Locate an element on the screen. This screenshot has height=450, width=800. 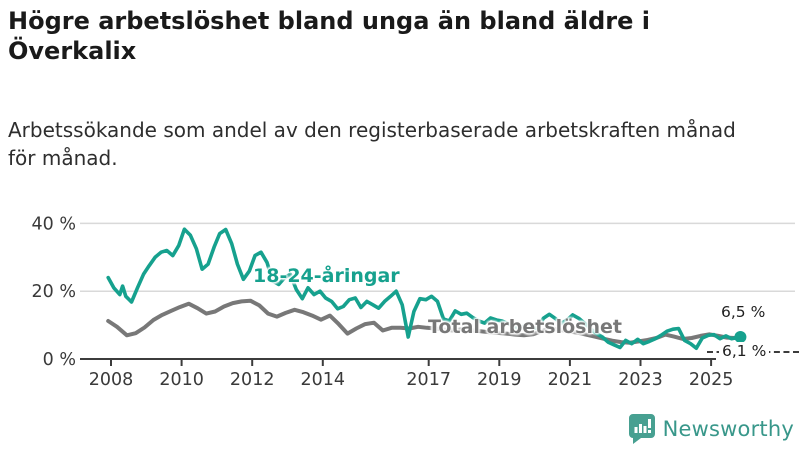
x-axis-label-2025: 2025 is located at coordinates (711, 380).